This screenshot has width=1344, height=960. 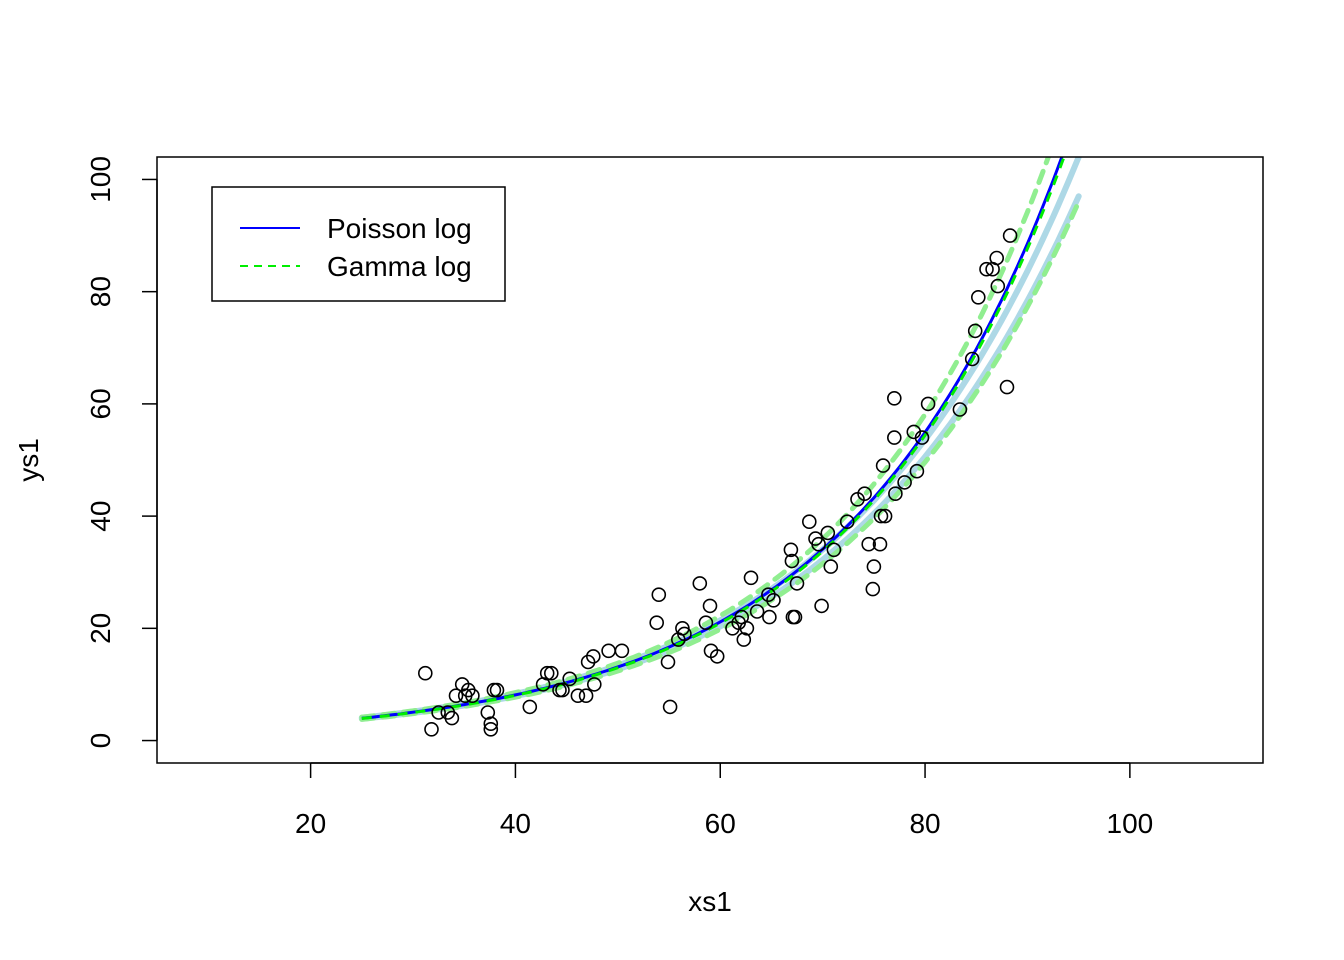 I want to click on x-tick-label: 80, so click(x=924, y=823).